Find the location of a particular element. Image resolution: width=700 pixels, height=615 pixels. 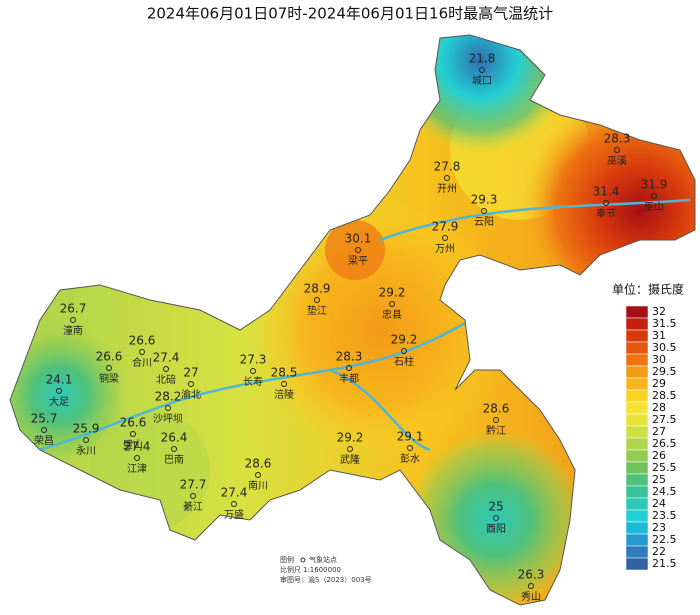

station-value: 31.4 is located at coordinates (606, 192).